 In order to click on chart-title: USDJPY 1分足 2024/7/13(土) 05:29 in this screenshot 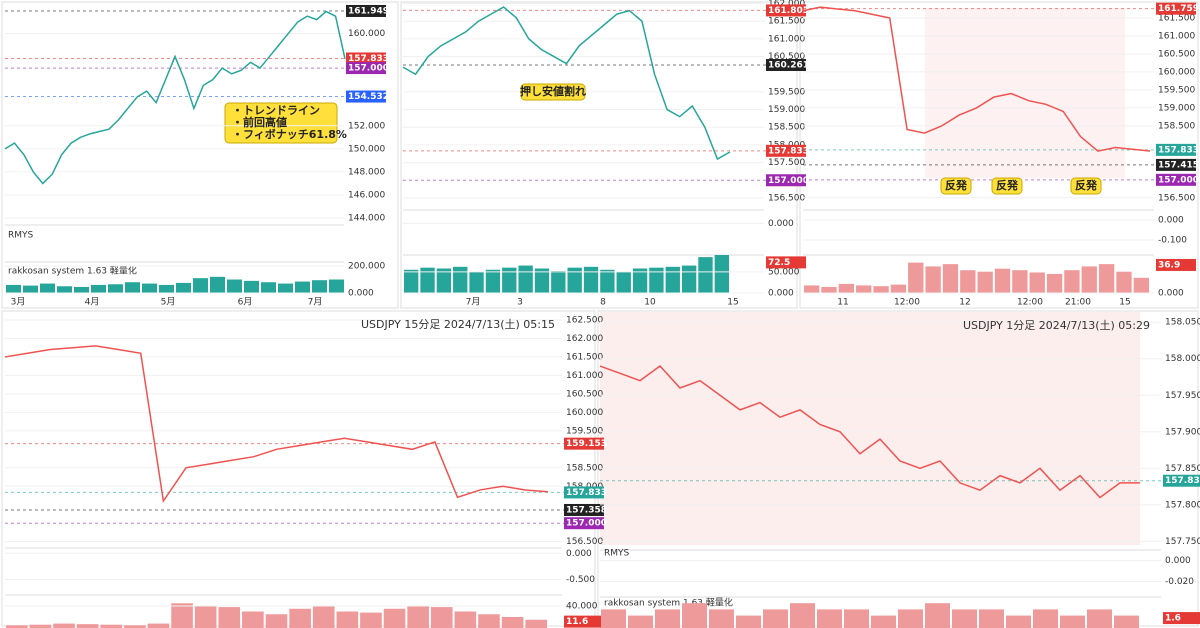, I will do `click(1056, 325)`.